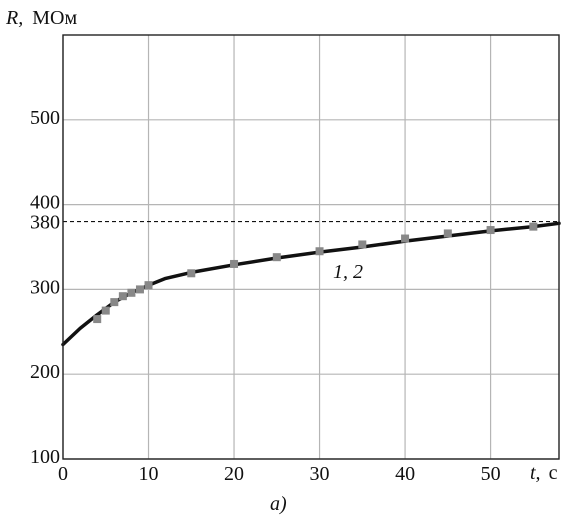  I want to click on x-tick-label: 0, so click(63, 474).